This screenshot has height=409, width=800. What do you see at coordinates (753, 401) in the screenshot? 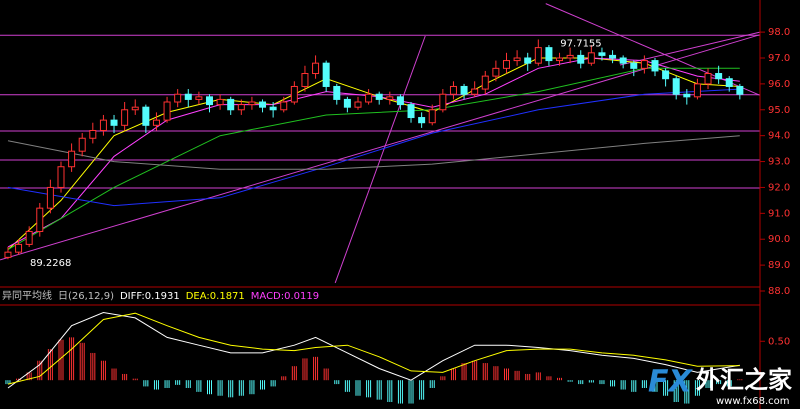
I see `watermark-url: www.fx68.com` at bounding box center [753, 401].